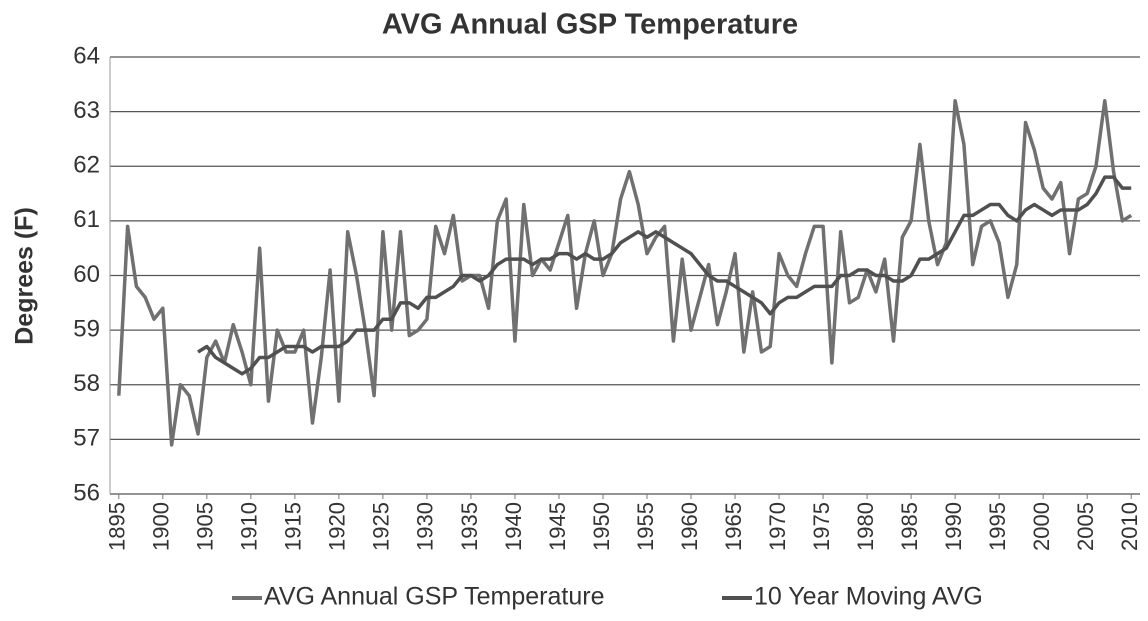 This screenshot has width=1148, height=621. I want to click on y-tick-label: 57, so click(86, 438).